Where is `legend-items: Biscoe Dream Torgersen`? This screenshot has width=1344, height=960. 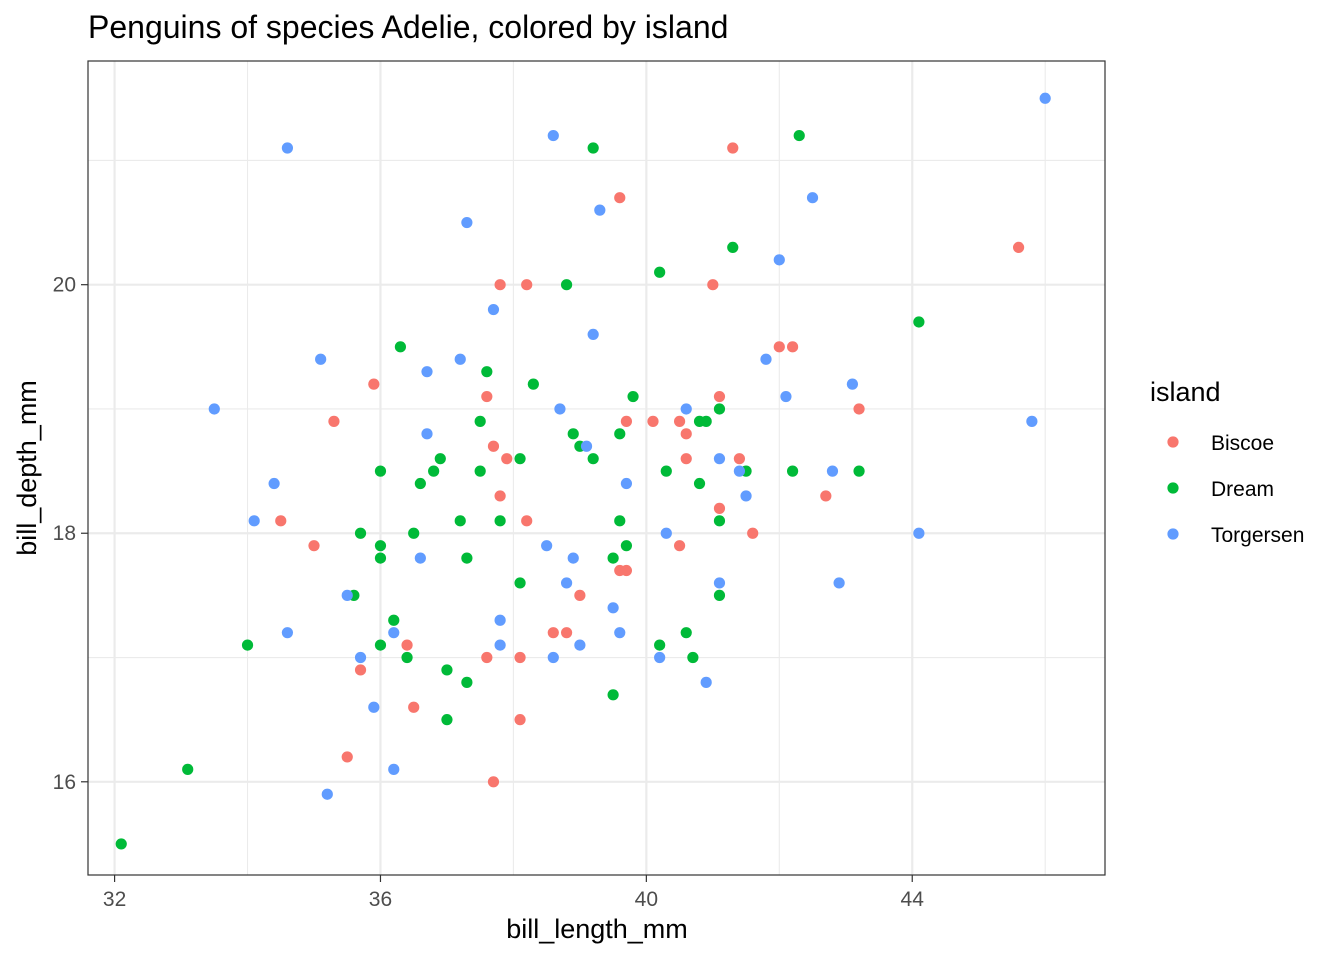
legend-items: Biscoe Dream Torgersen is located at coordinates (1235, 489).